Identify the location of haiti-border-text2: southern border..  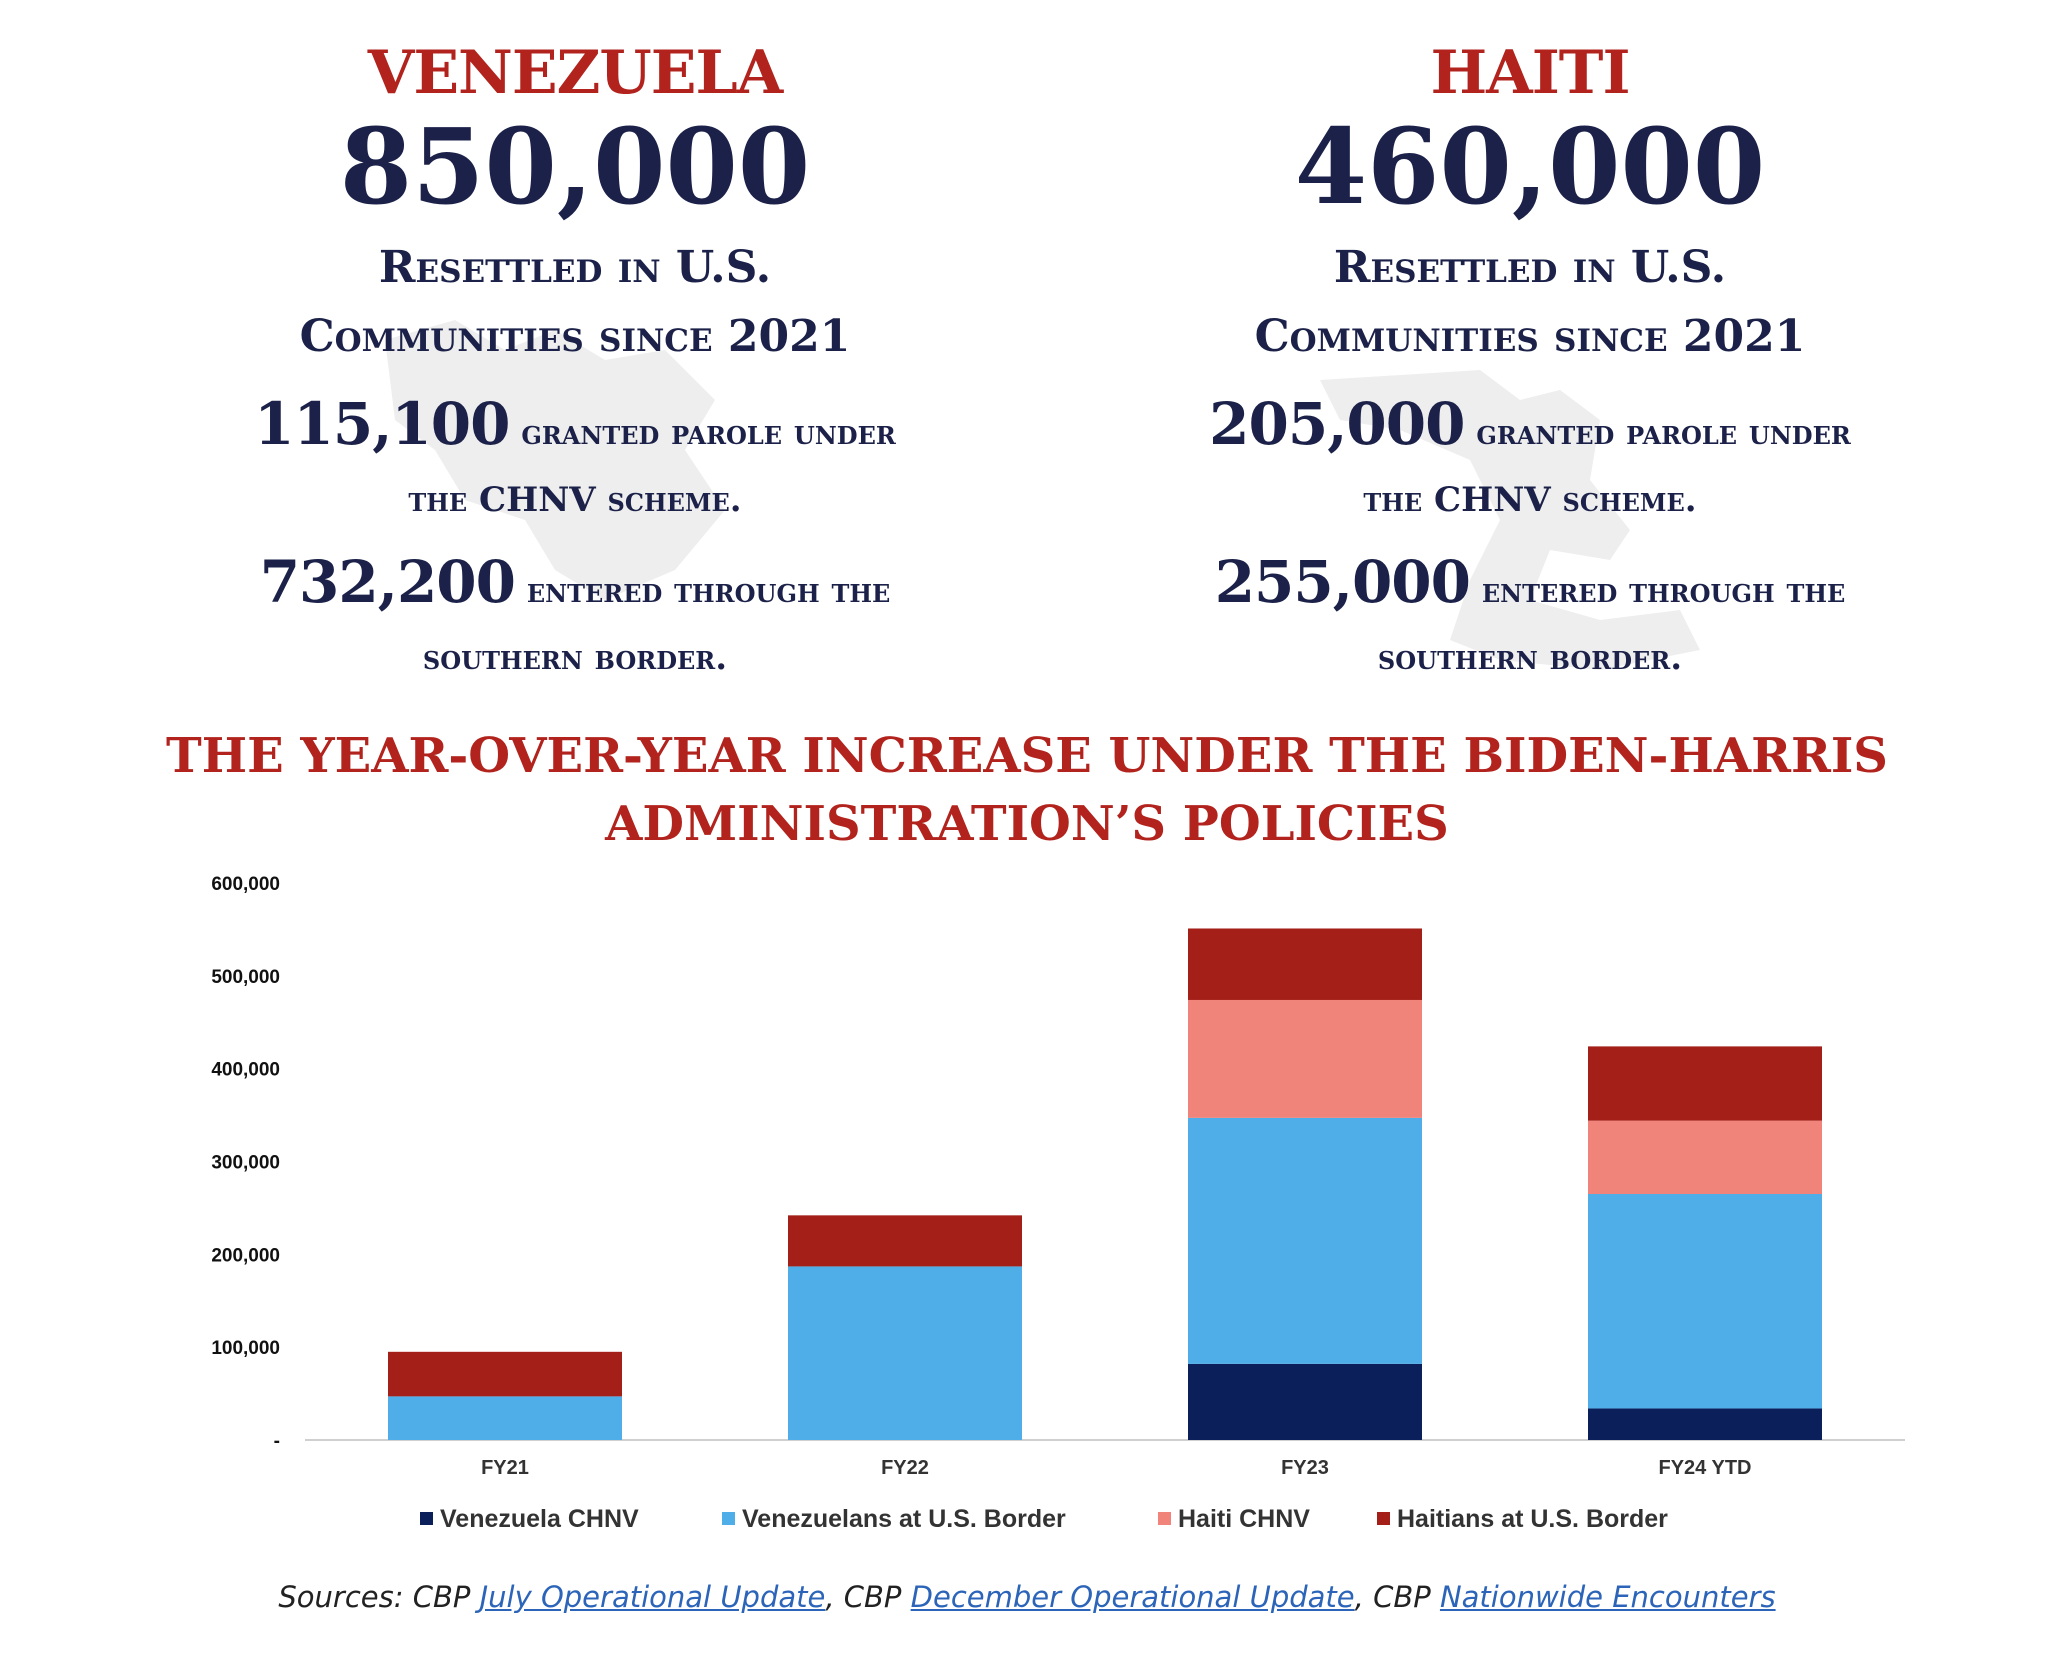
(1530, 658).